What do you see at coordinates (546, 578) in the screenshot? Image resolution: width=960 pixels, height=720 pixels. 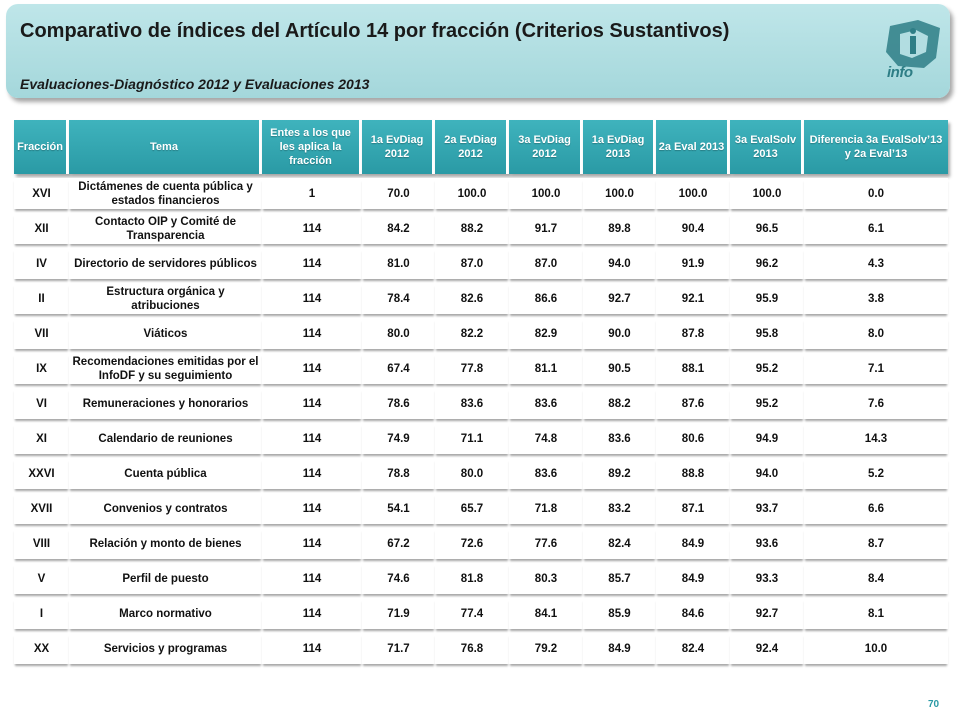 I see `cell-ev3-2012: 80.3` at bounding box center [546, 578].